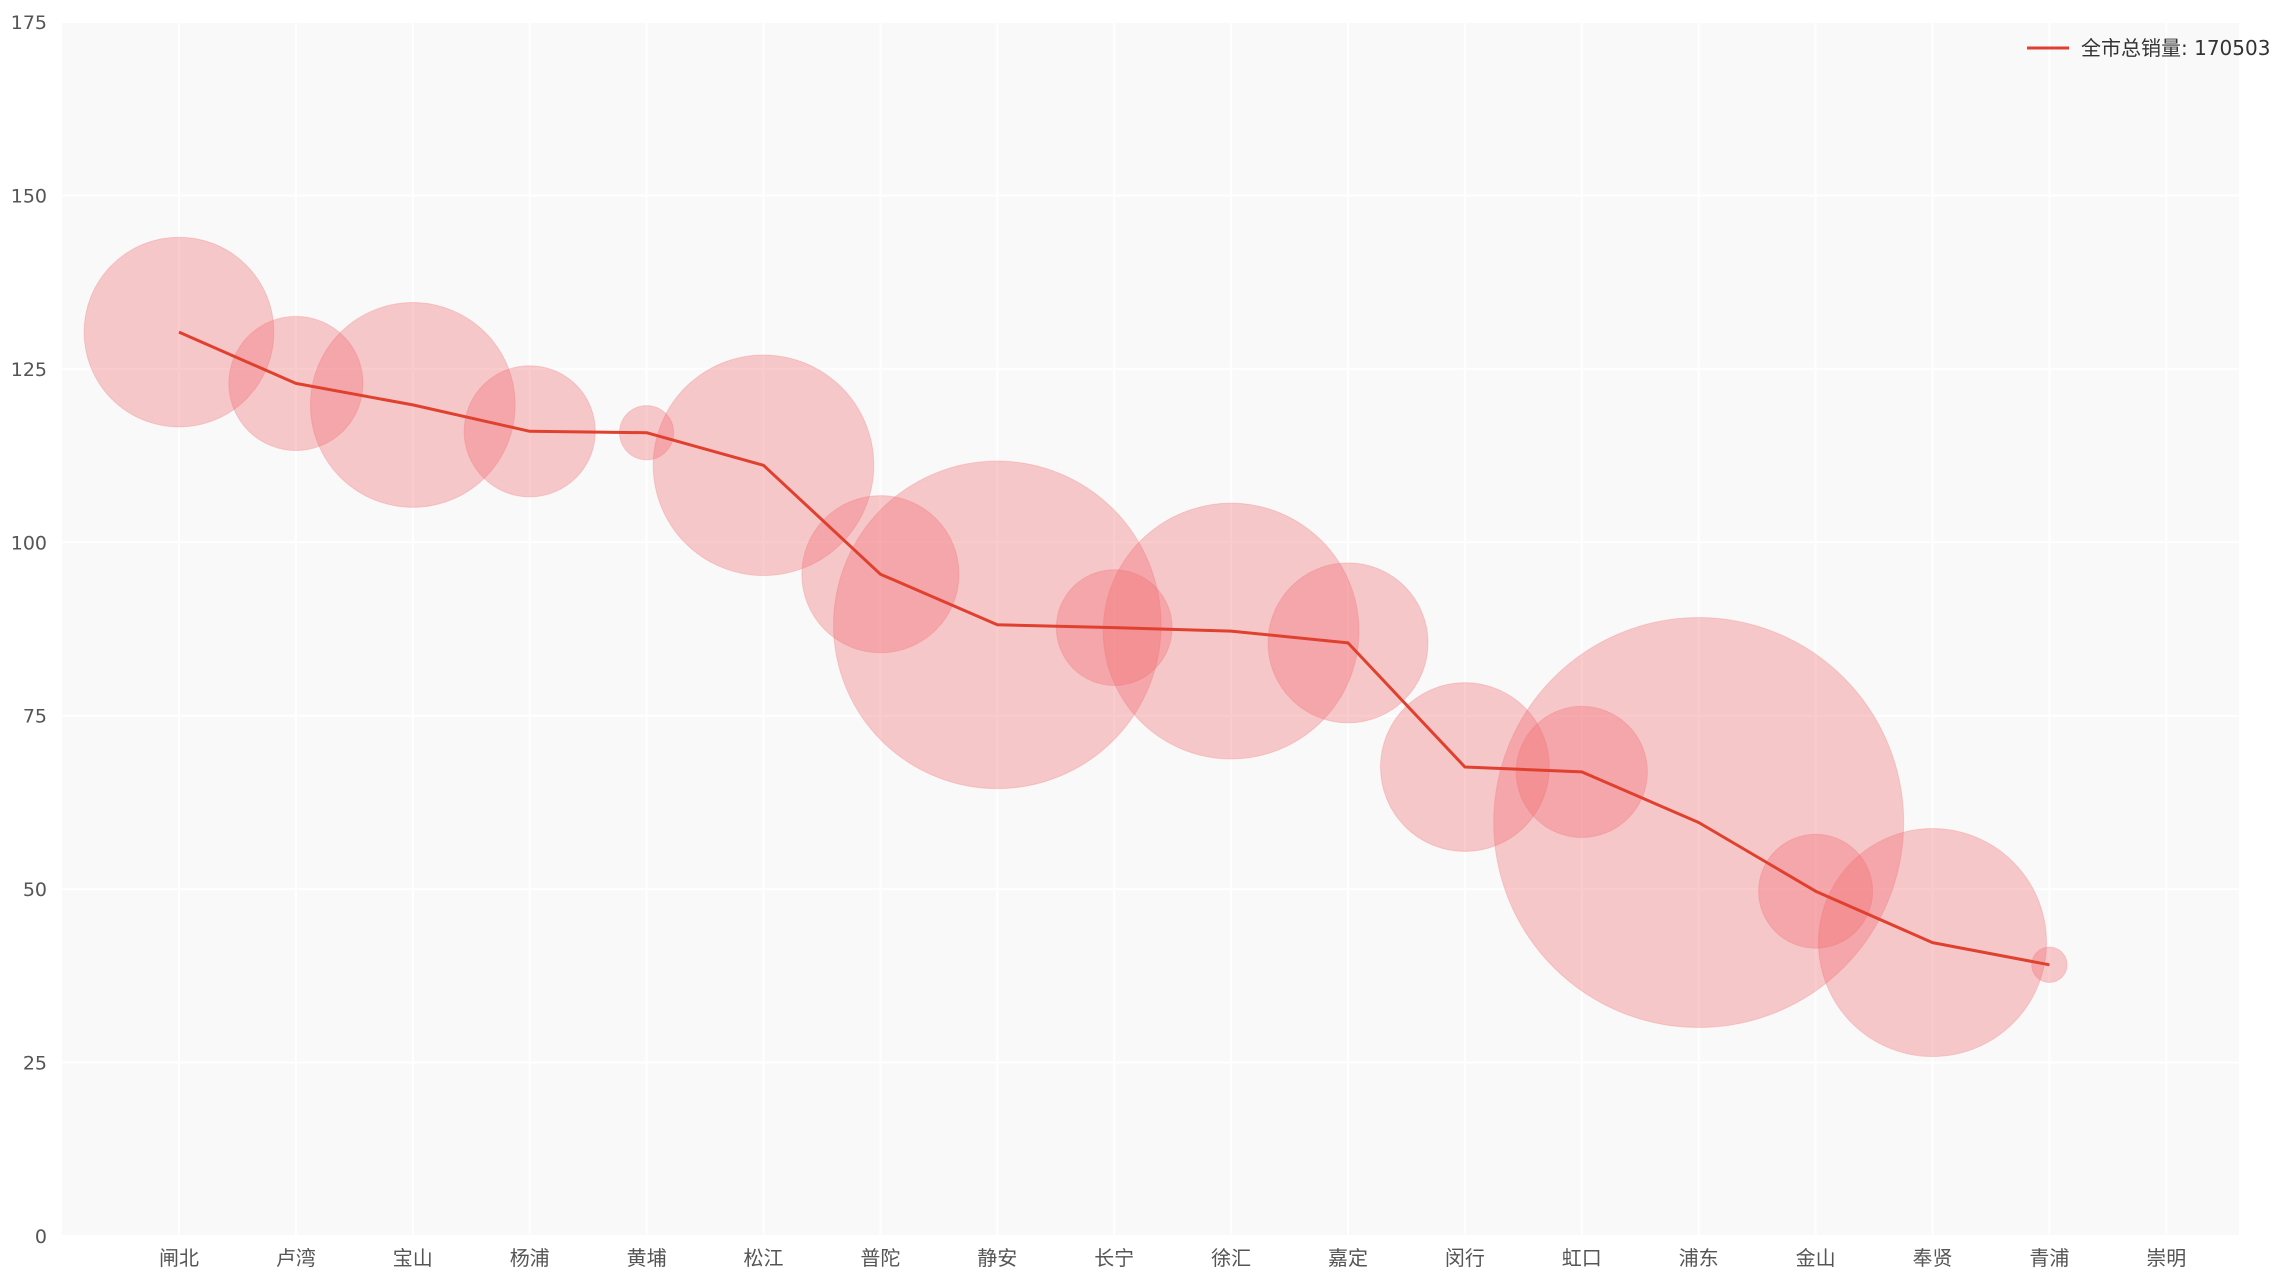 The image size is (2289, 1285). I want to click on y-tick-label: 100, so click(29, 543).